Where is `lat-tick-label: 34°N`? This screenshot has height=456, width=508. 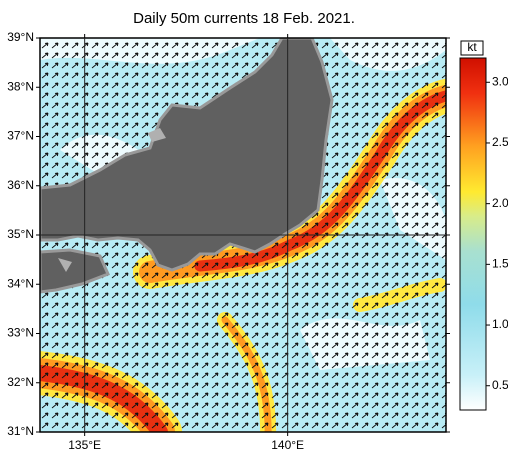 lat-tick-label: 34°N is located at coordinates (20, 283).